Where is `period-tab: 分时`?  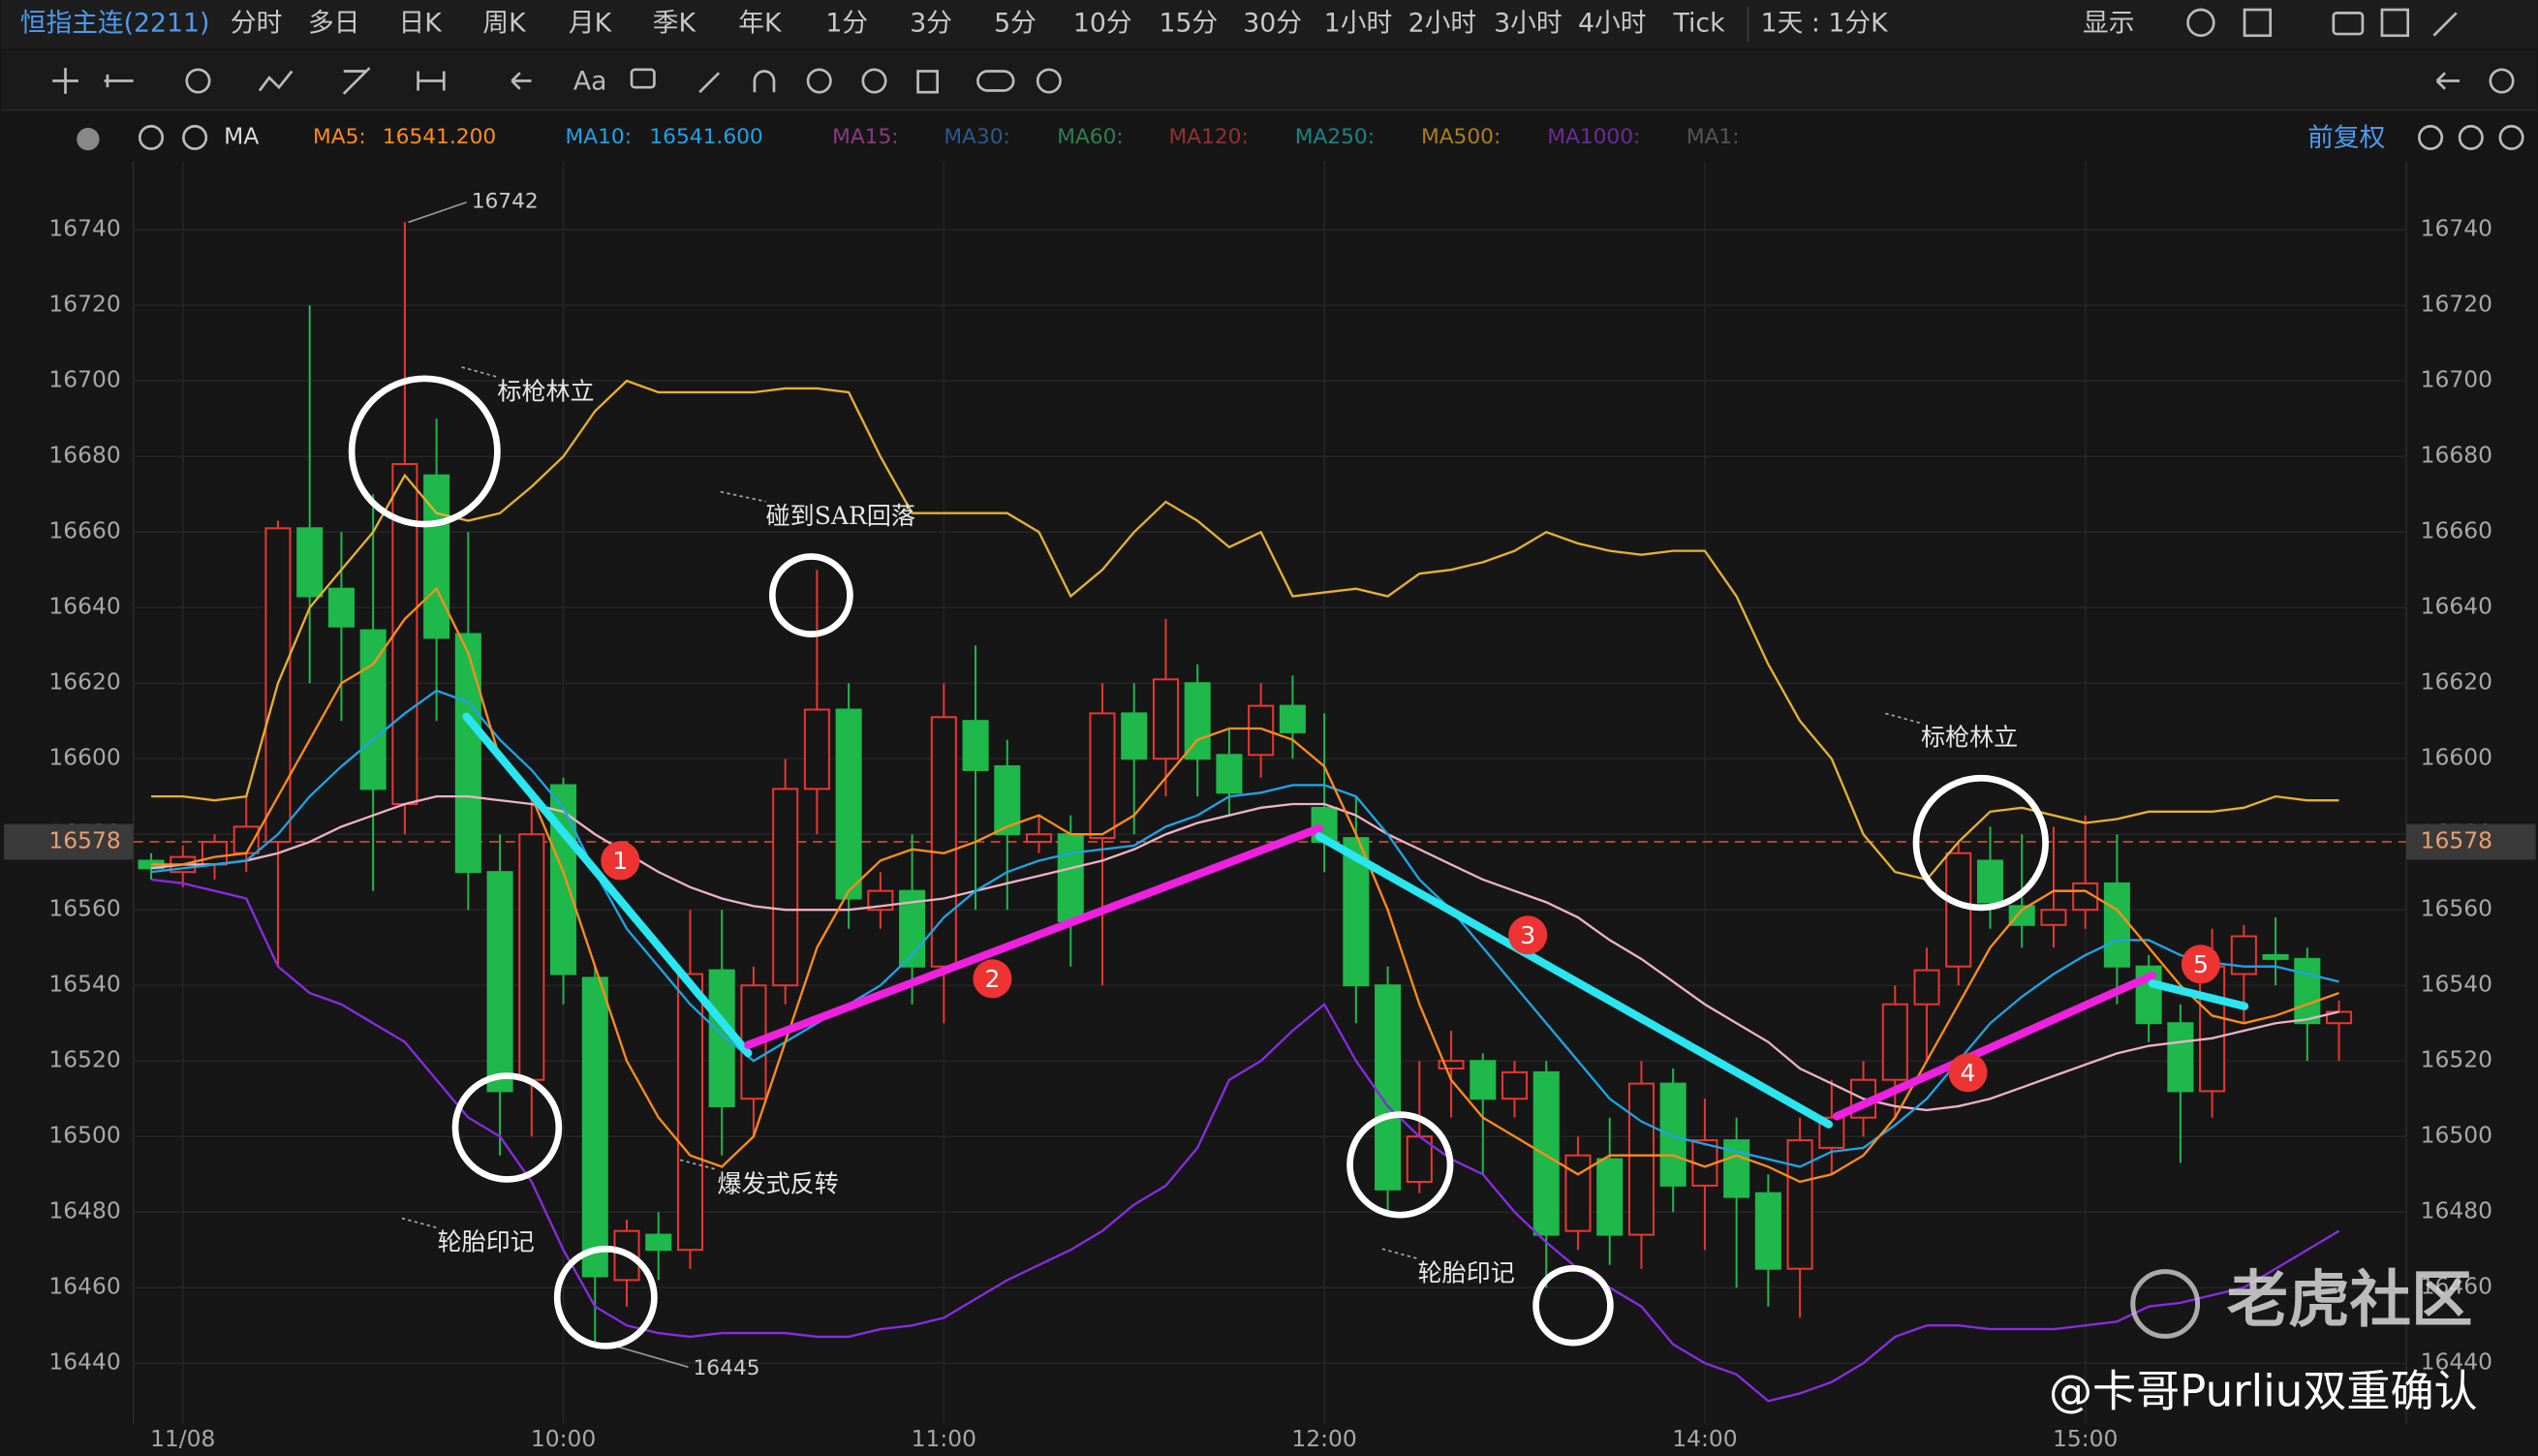
period-tab: 分时 is located at coordinates (256, 24).